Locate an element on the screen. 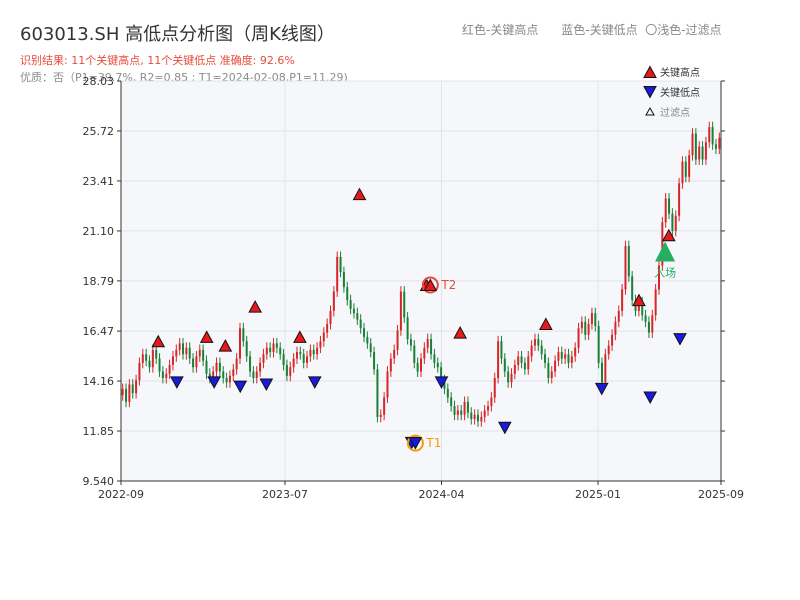 Image resolution: width=800 pixels, height=600 pixels. y-tick-label: 25.72 is located at coordinates (99, 131).